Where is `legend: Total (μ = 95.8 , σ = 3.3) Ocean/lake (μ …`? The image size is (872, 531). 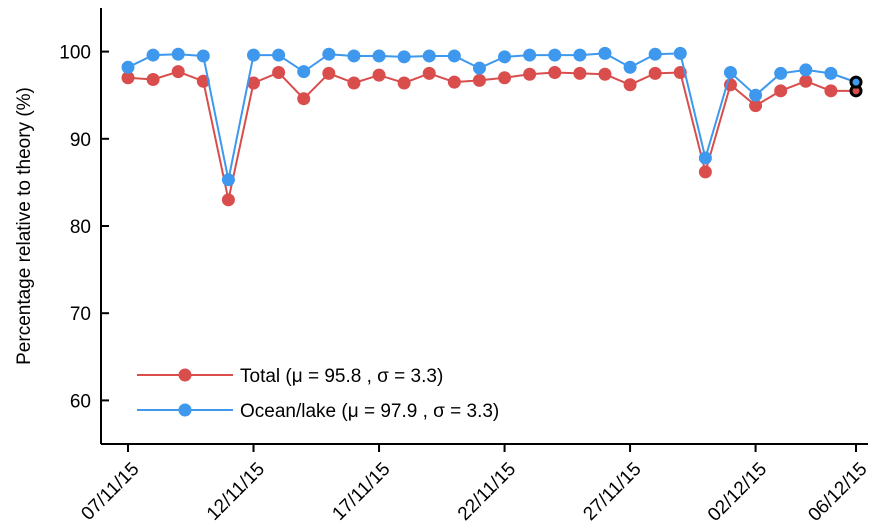 legend: Total (μ = 95.8 , σ = 3.3) Ocean/lake (μ … is located at coordinates (318, 394).